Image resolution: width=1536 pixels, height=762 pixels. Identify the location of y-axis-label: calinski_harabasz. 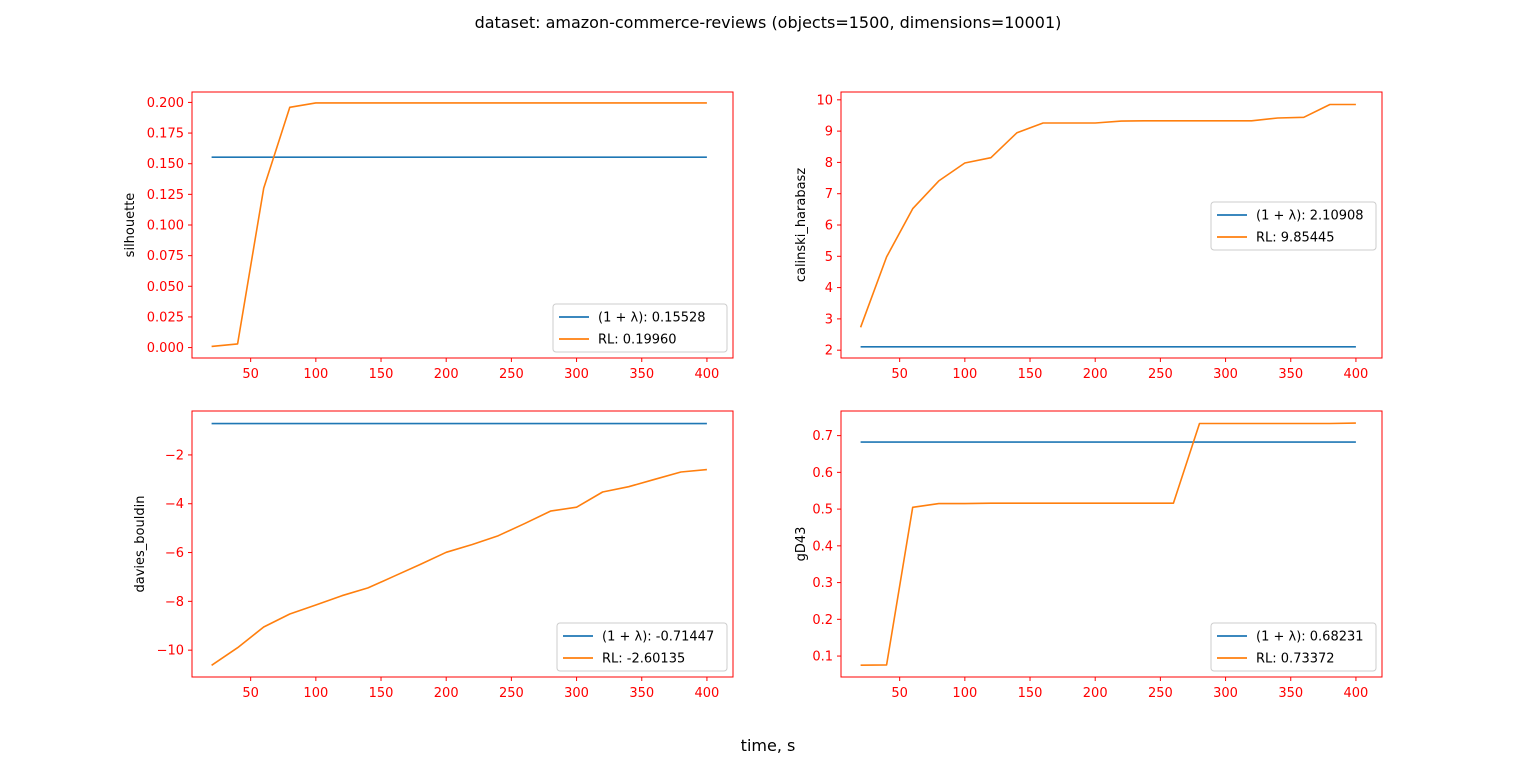
(801, 225).